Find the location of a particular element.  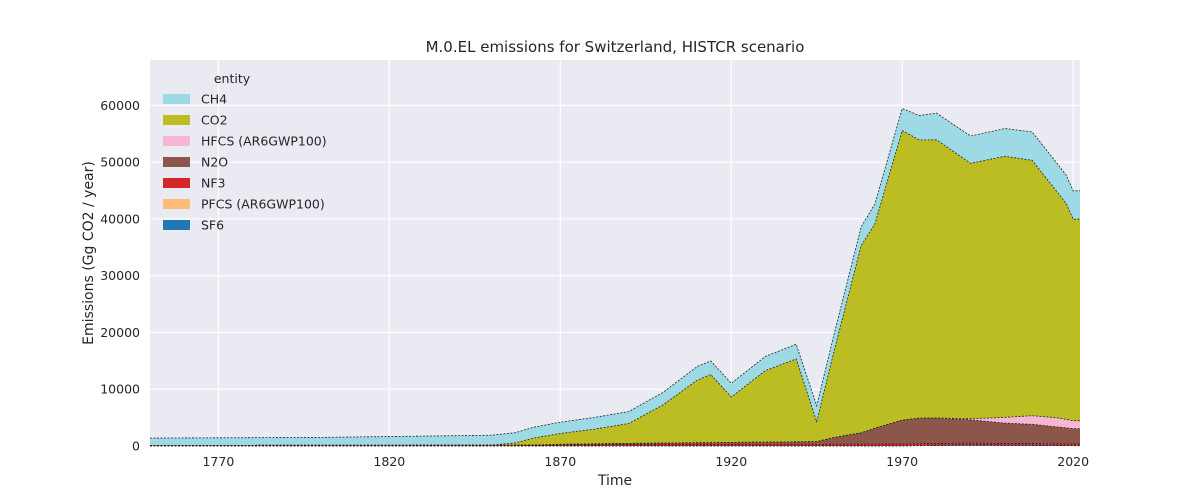

legend-swatch-ch4 is located at coordinates (176, 99).